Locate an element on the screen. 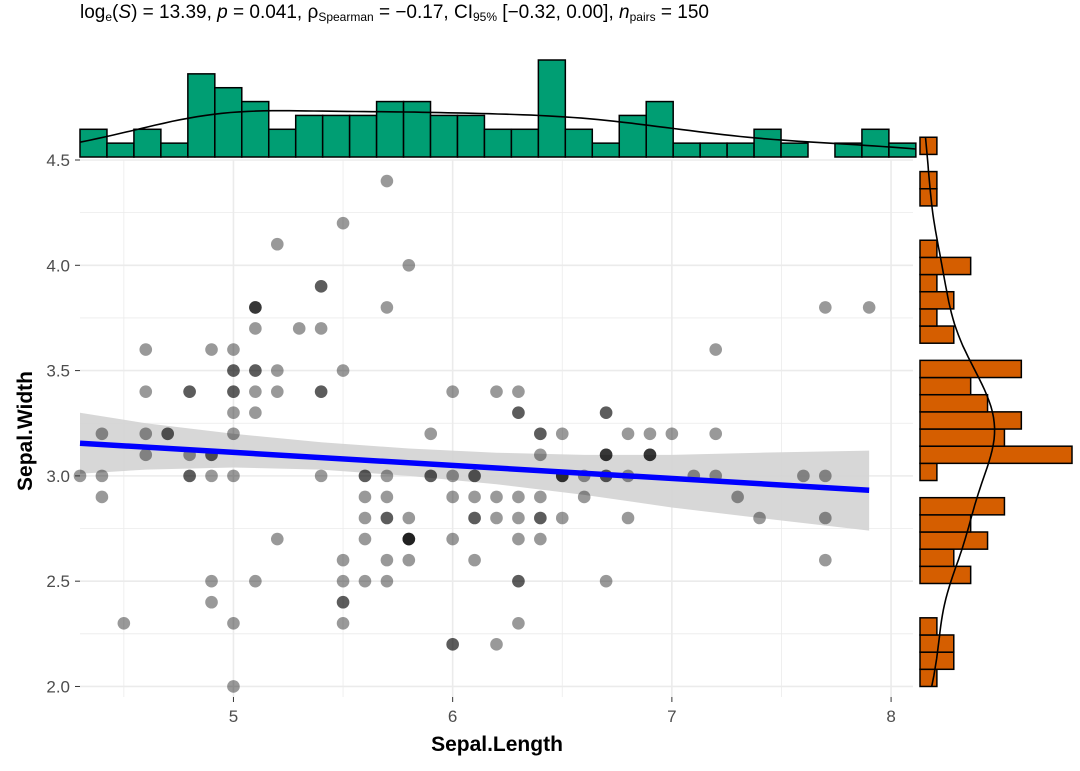  log-subscript: e is located at coordinates (109, 17).